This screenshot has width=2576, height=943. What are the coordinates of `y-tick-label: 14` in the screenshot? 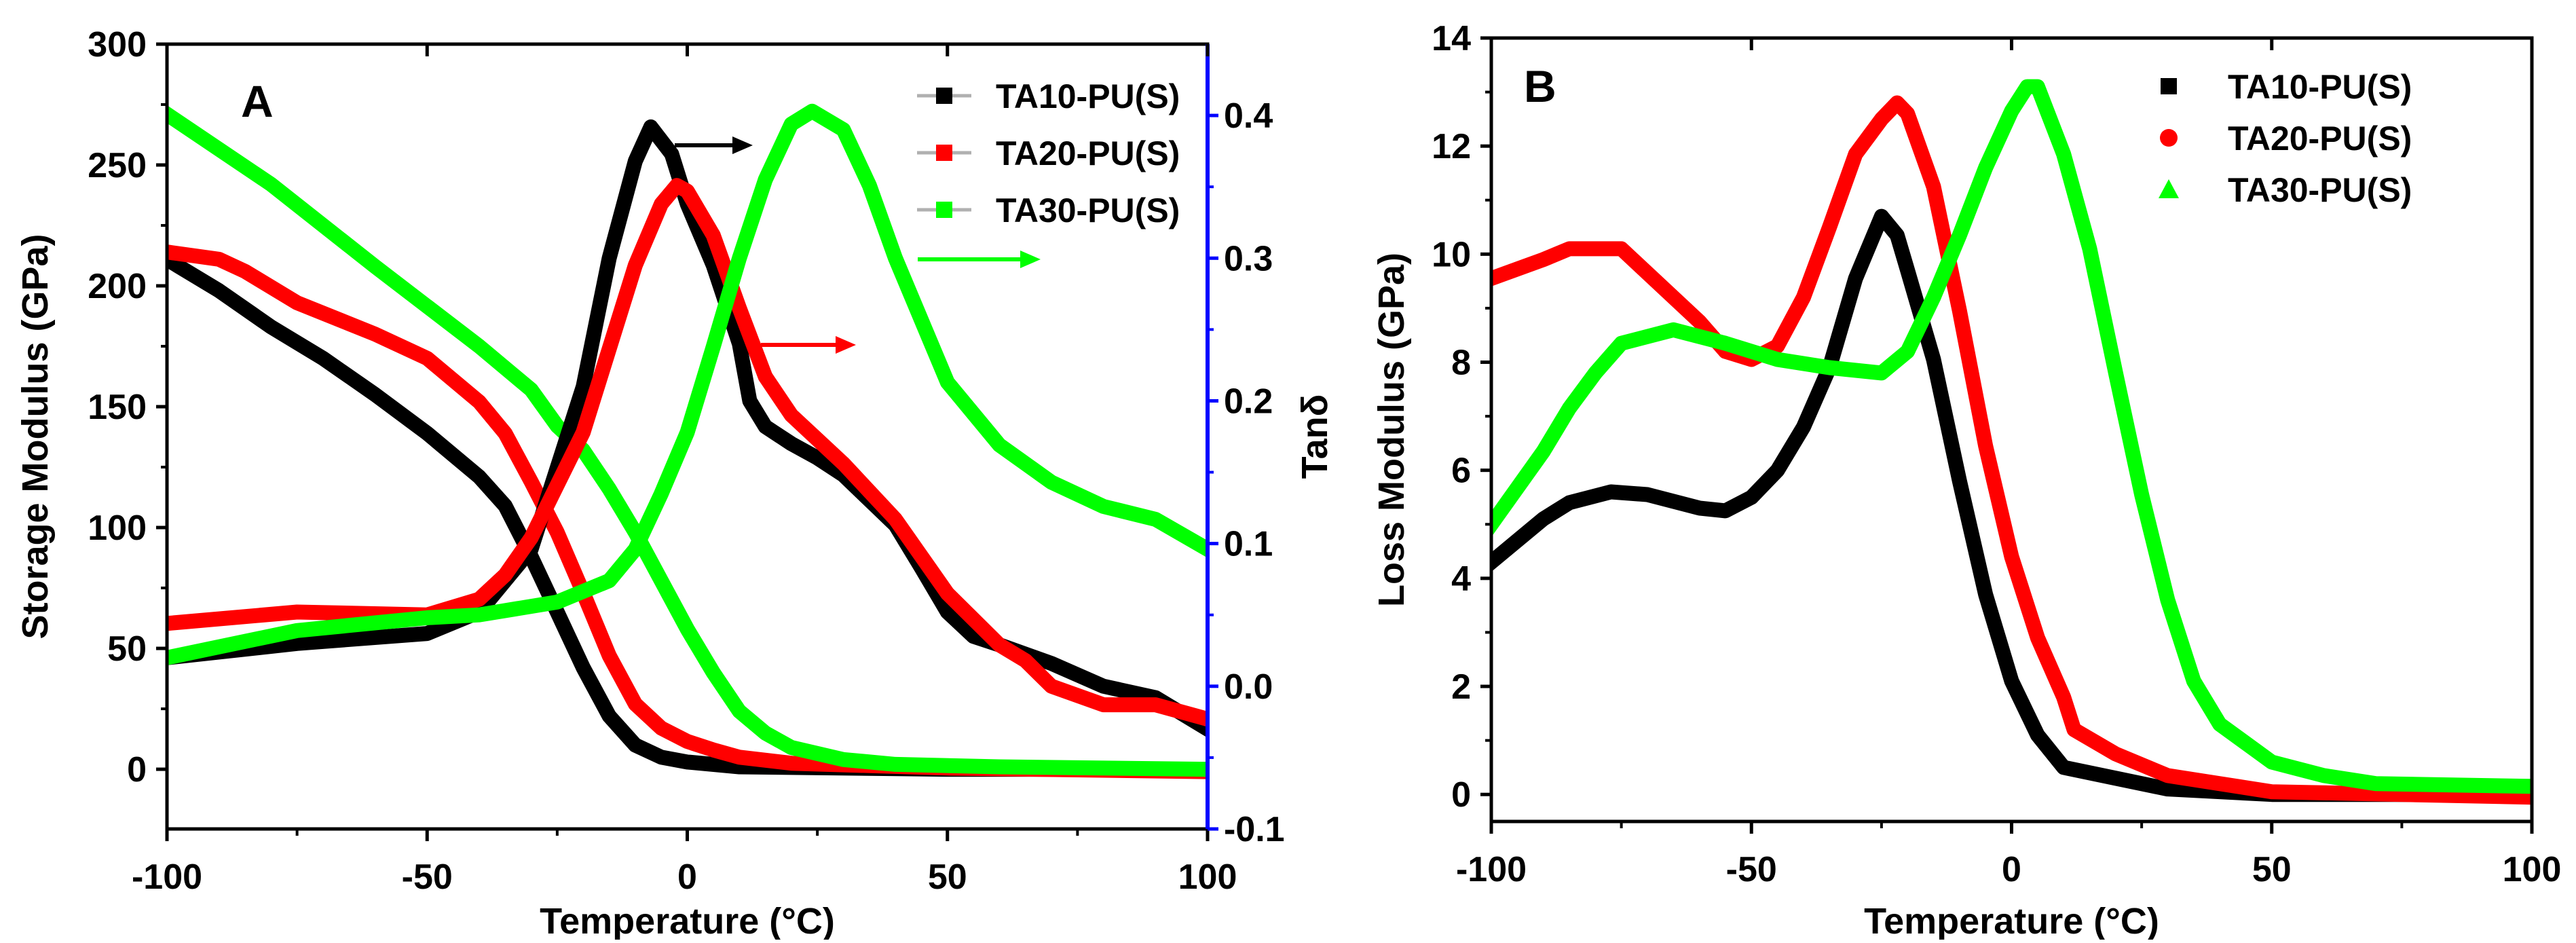 It's located at (1452, 38).